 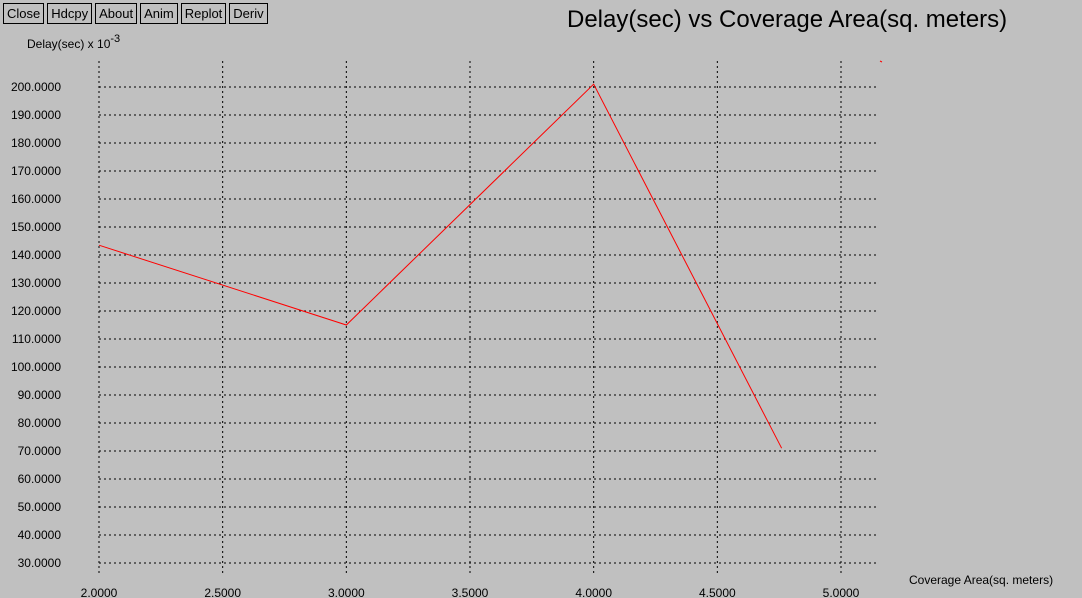 What do you see at coordinates (36, 171) in the screenshot?
I see `y-tick-label: 170.0000` at bounding box center [36, 171].